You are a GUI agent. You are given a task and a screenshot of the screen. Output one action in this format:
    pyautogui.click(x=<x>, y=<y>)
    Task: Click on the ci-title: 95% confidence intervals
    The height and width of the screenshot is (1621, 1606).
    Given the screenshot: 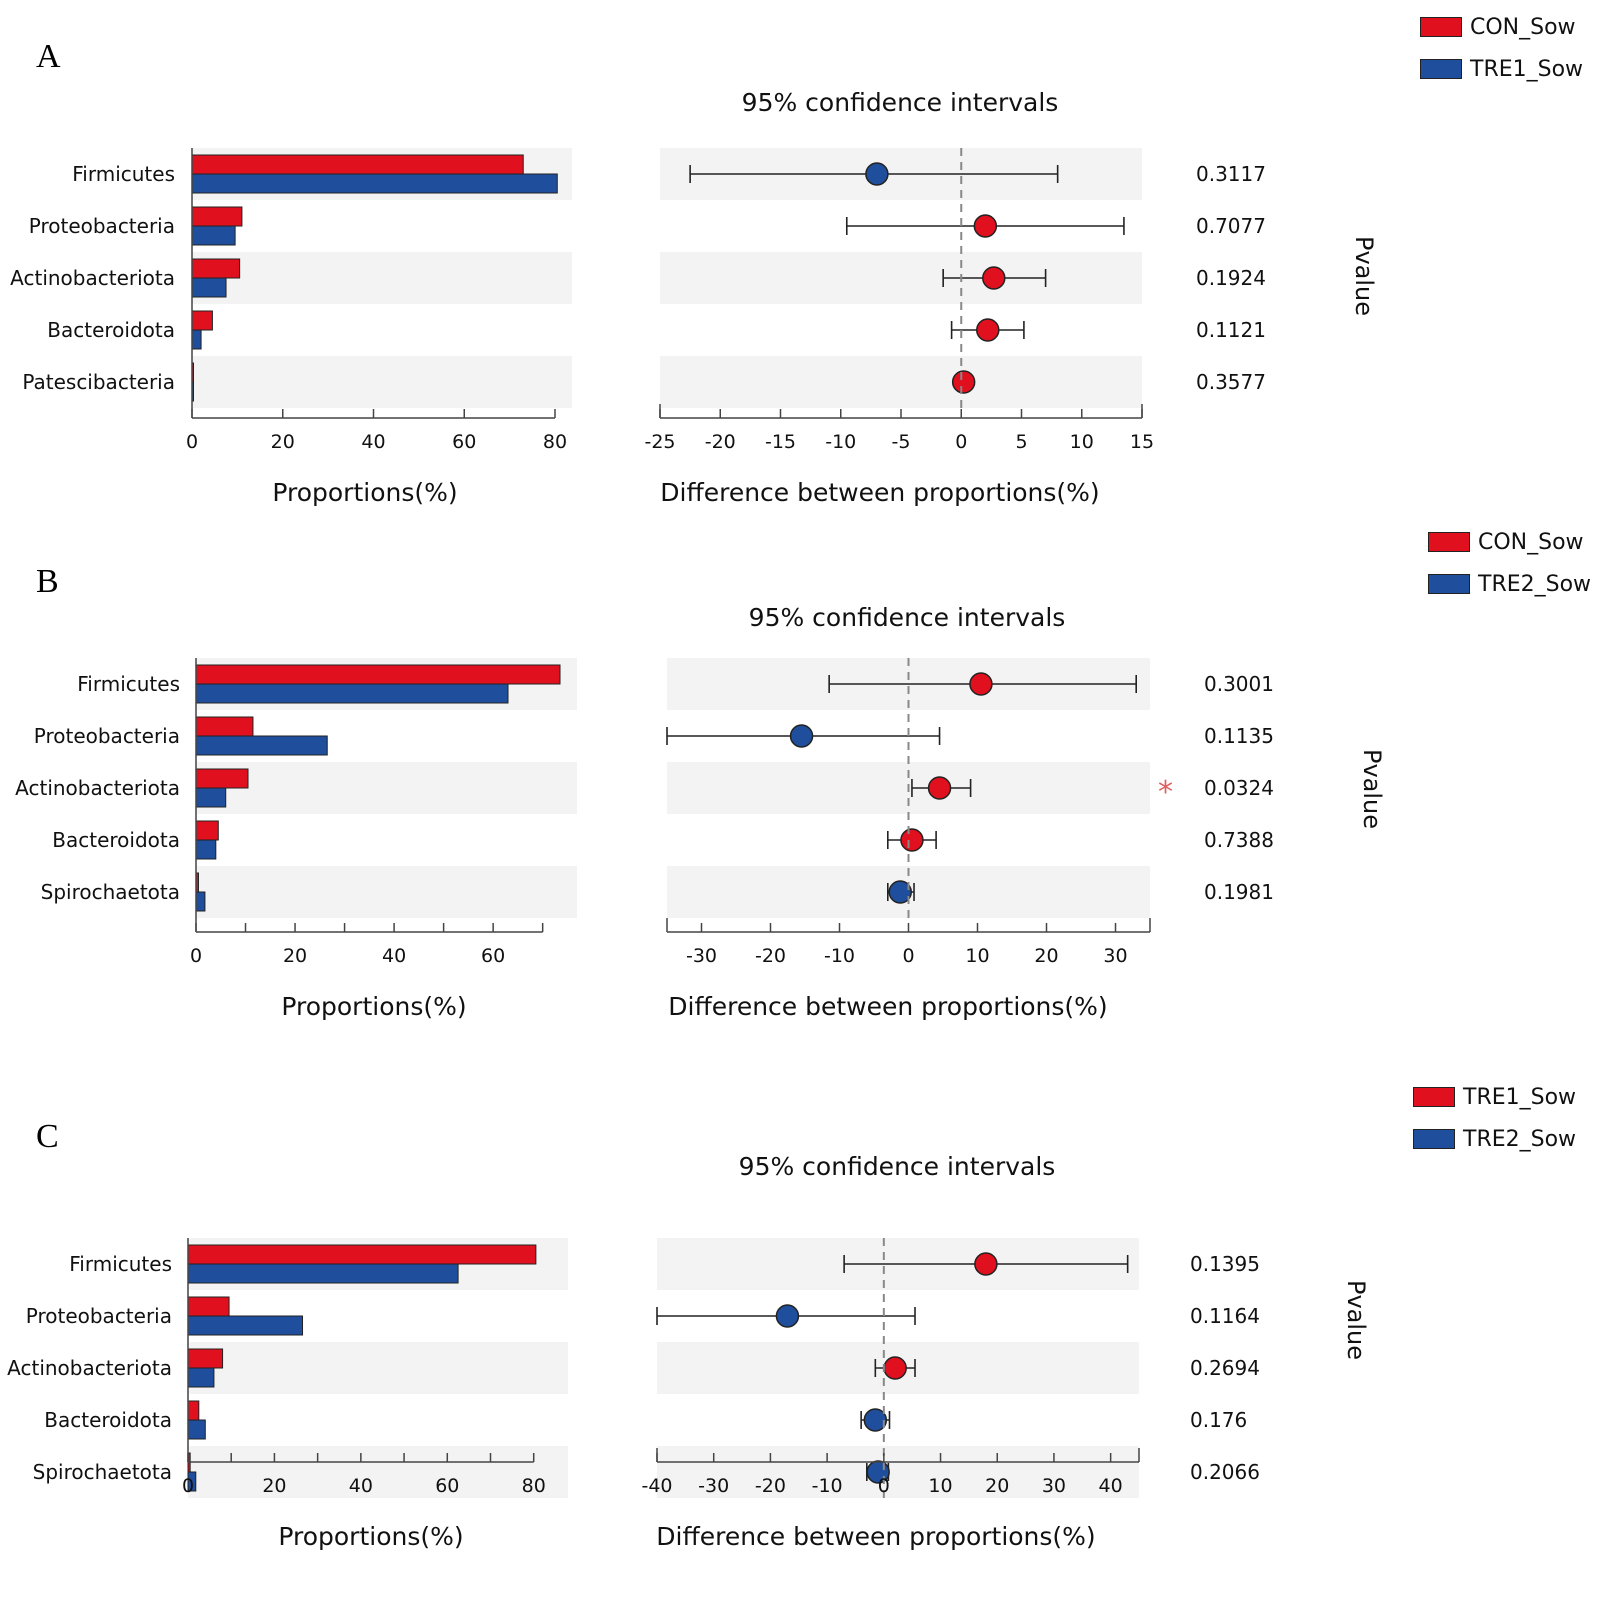 What is the action you would take?
    pyautogui.click(x=907, y=617)
    